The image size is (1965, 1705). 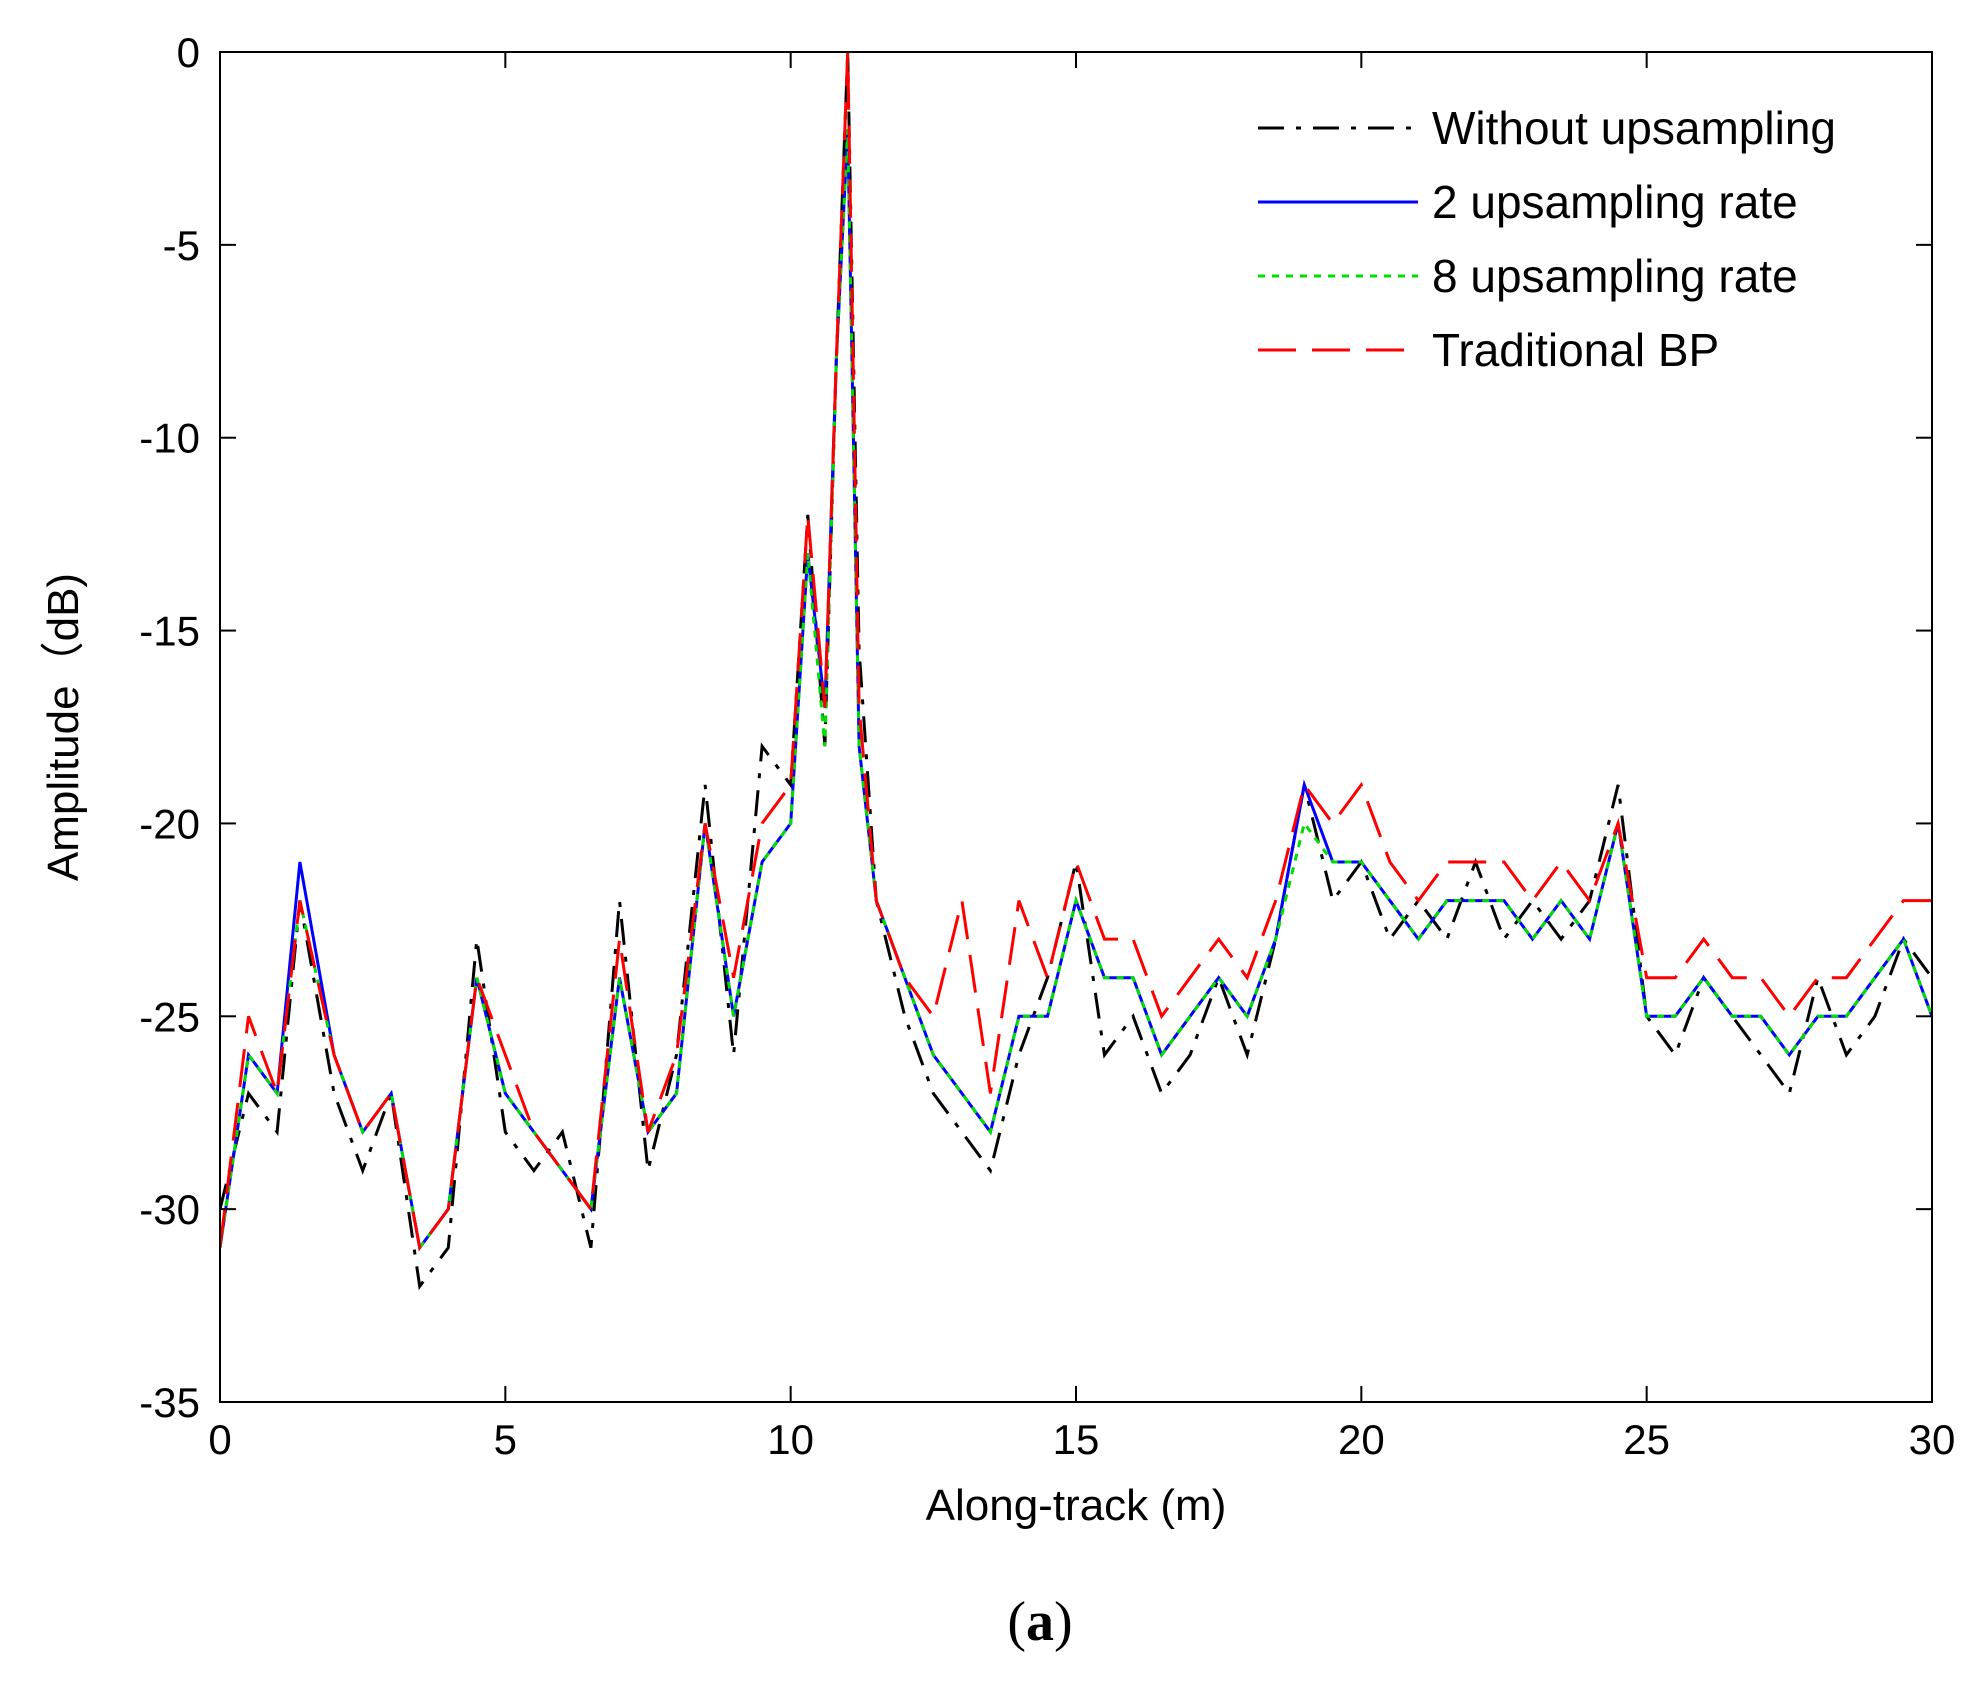 What do you see at coordinates (181, 245) in the screenshot?
I see `y-tick-label: -5` at bounding box center [181, 245].